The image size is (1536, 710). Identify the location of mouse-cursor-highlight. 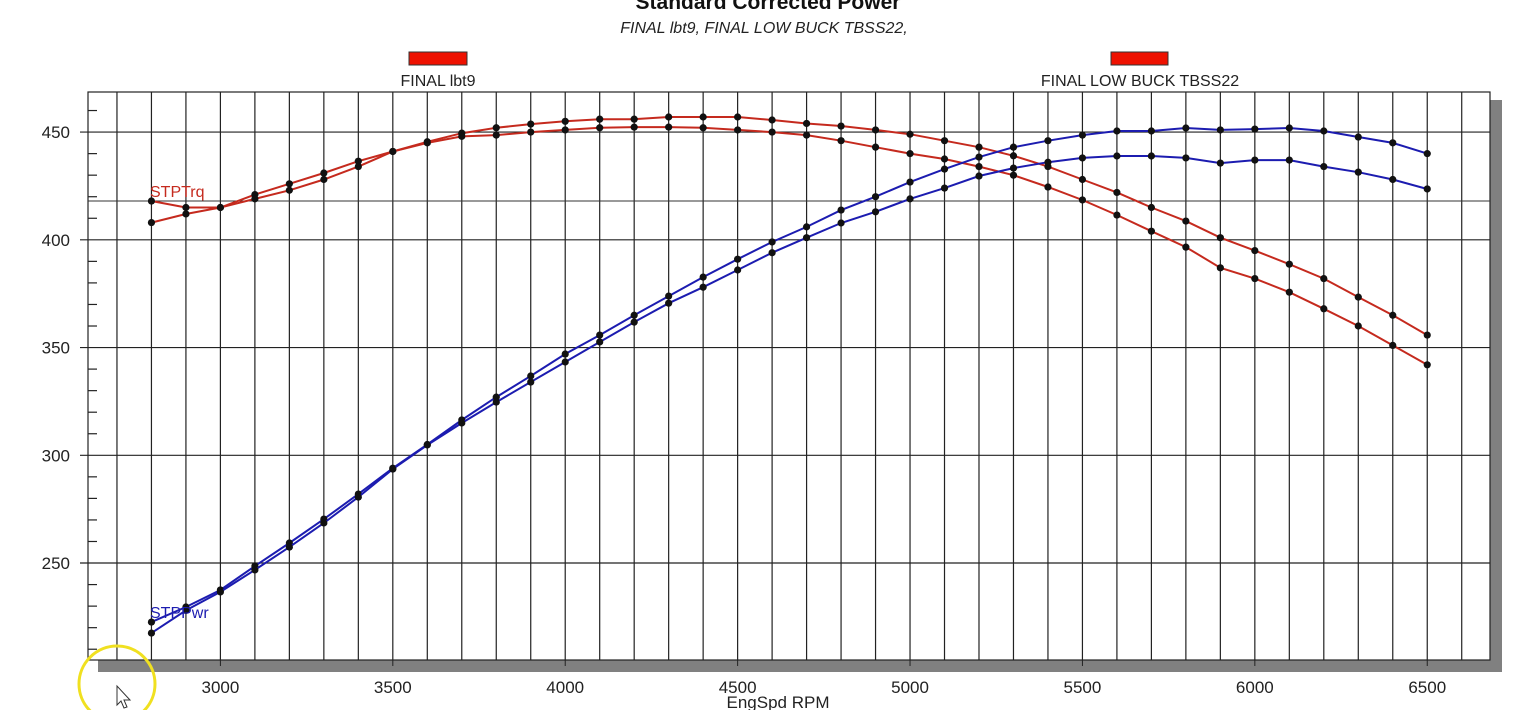
(117, 677).